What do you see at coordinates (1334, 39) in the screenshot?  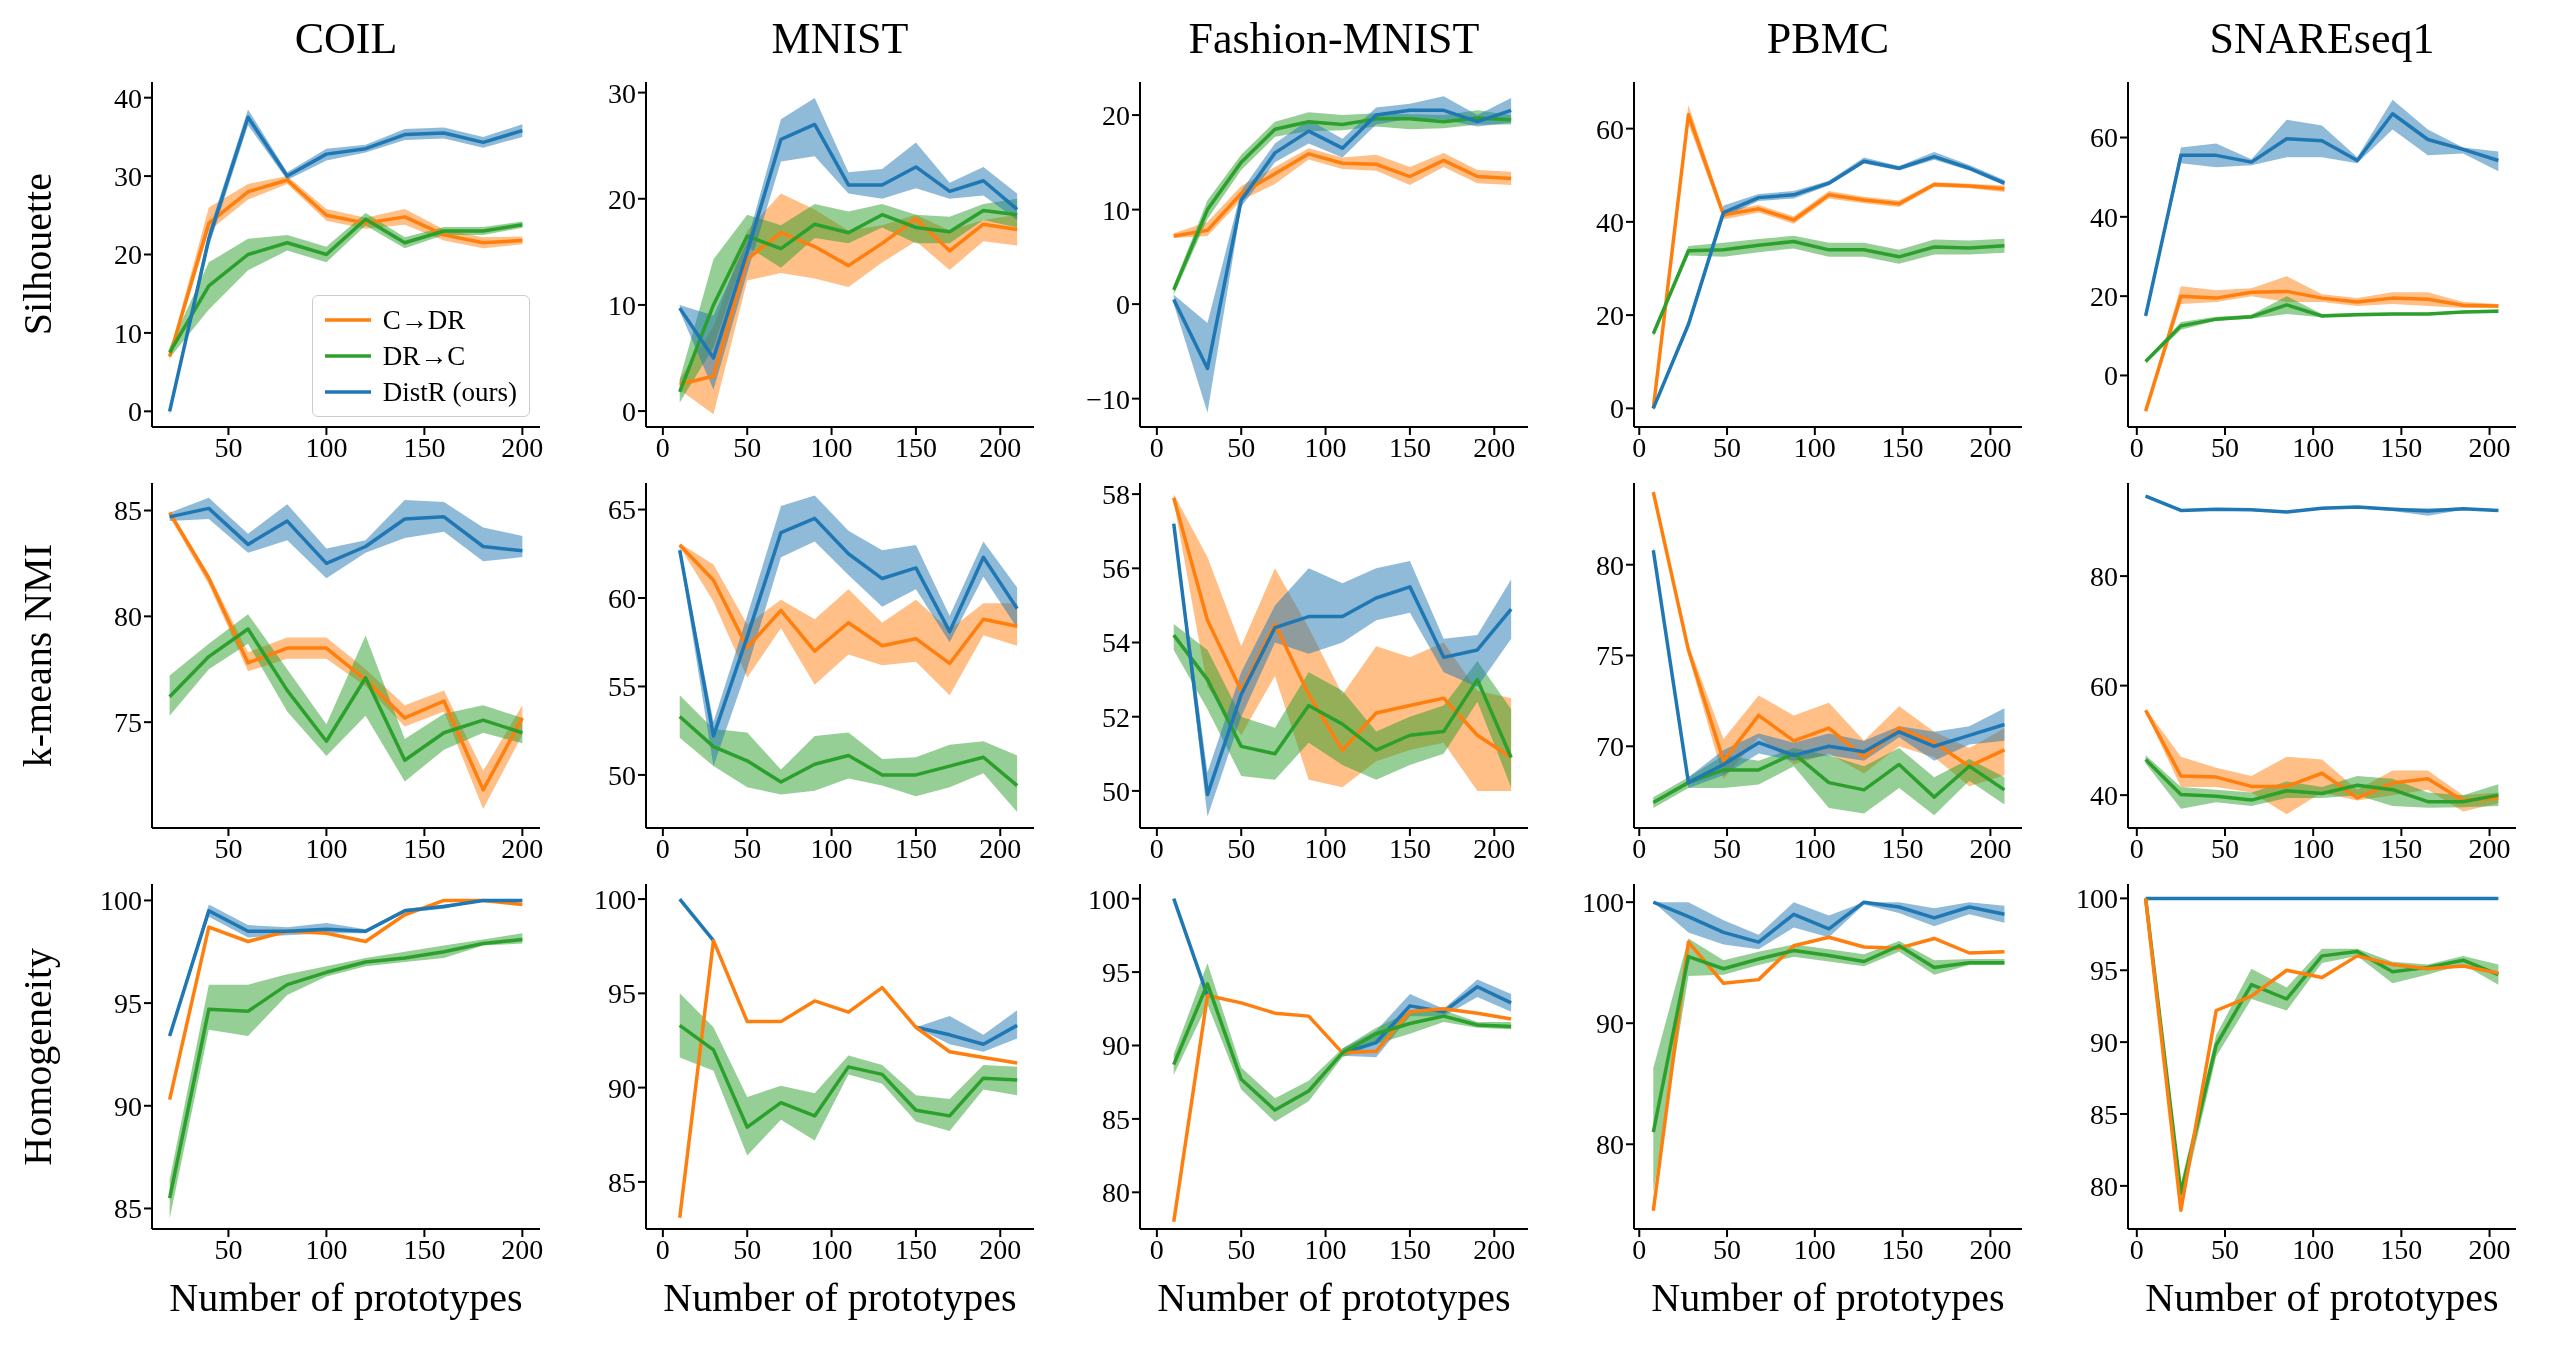 I see `chart-title: Fashion-MNIST` at bounding box center [1334, 39].